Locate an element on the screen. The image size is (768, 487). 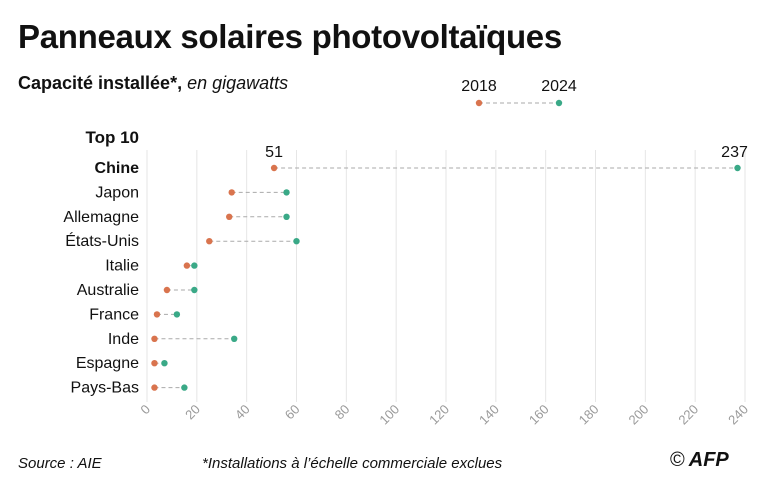
x-tick-label: 0 is located at coordinates (145, 410).